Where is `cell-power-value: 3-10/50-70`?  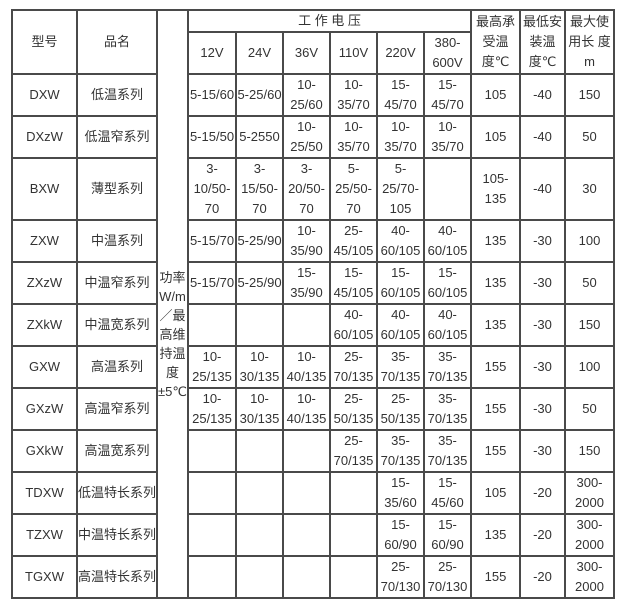 cell-power-value: 3-10/50-70 is located at coordinates (212, 189).